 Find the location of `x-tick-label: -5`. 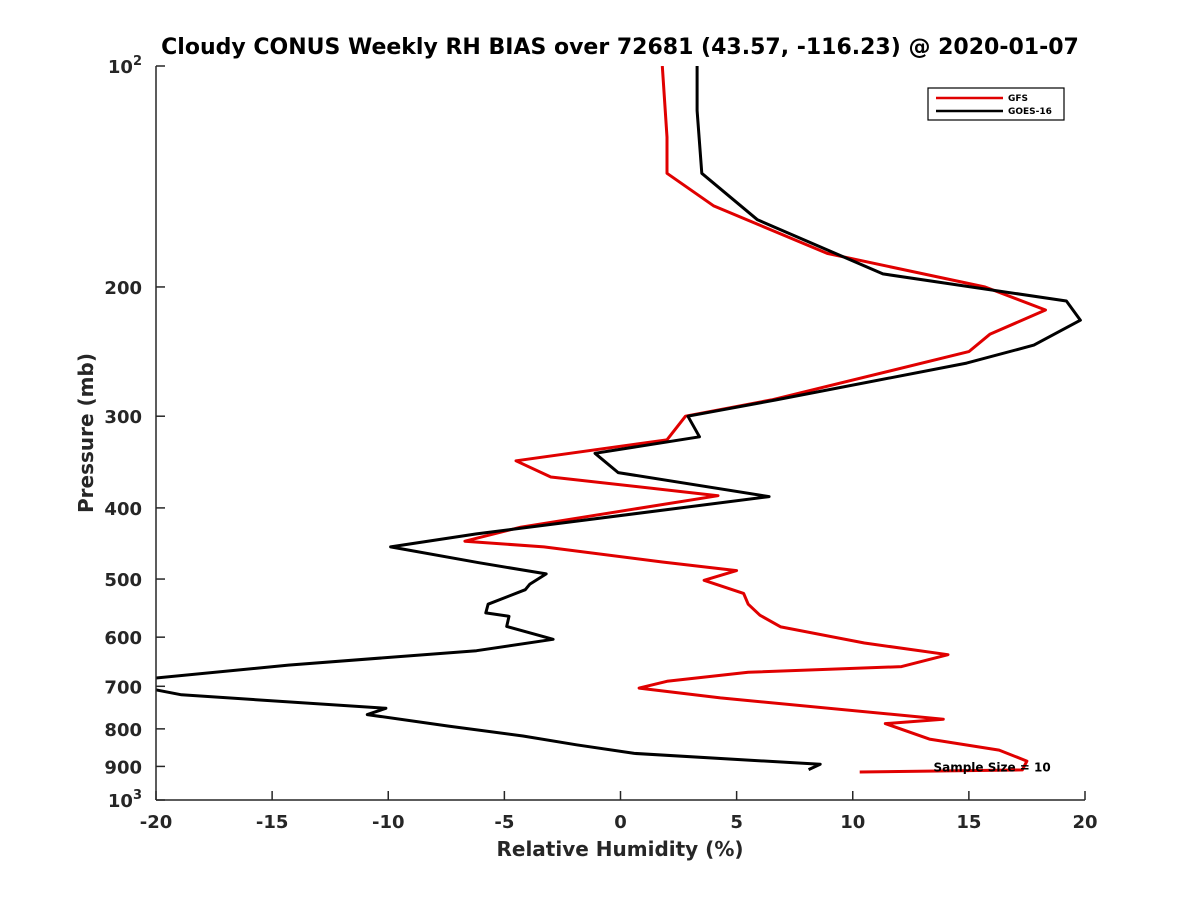

x-tick-label: -5 is located at coordinates (504, 822).